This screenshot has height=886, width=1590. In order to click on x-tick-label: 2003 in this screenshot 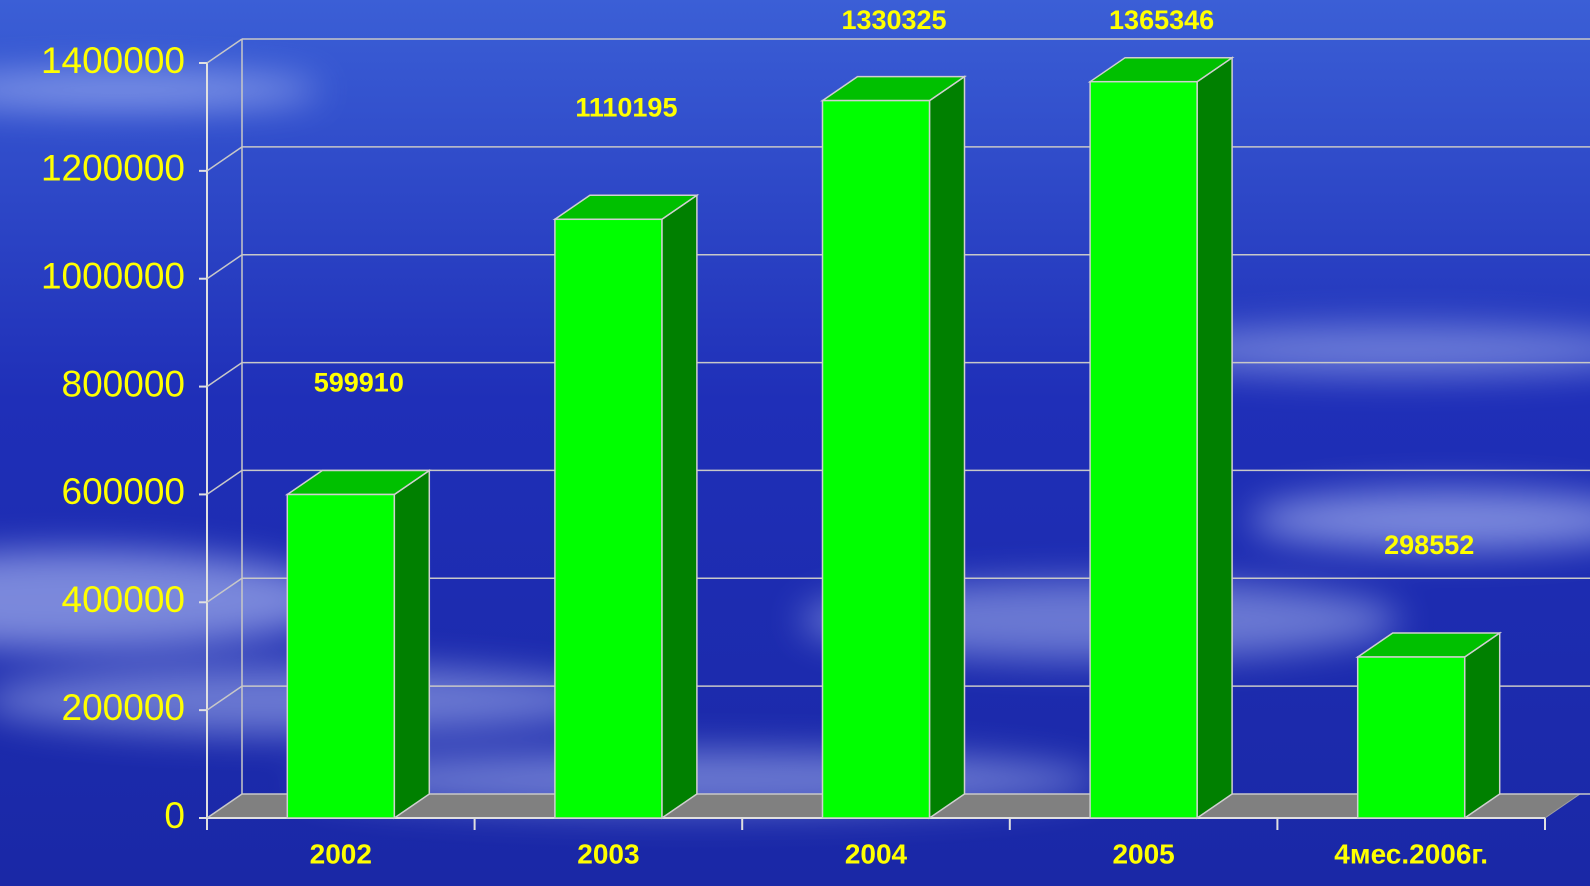, I will do `click(608, 853)`.